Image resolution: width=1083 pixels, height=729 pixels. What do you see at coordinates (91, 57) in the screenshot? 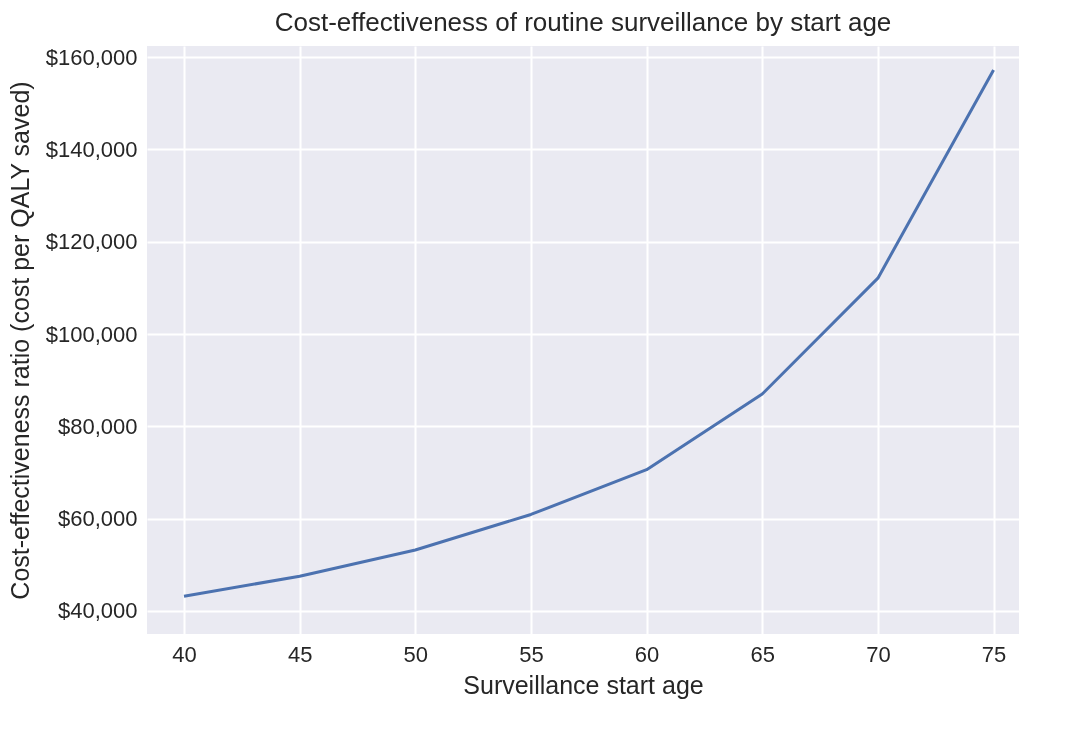
I see `y-tick-label: $160,000` at bounding box center [91, 57].